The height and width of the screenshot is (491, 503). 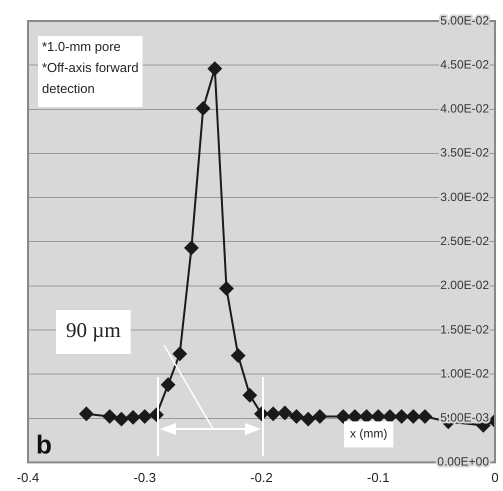 What do you see at coordinates (495, 477) in the screenshot?
I see `x-tick-label: 0` at bounding box center [495, 477].